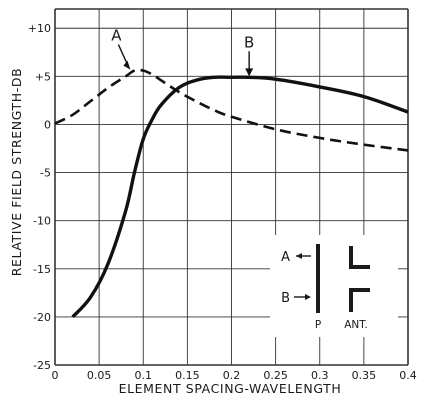 The height and width of the screenshot is (408, 428). Describe the element at coordinates (55, 375) in the screenshot. I see `x-tick-label: 0` at that location.